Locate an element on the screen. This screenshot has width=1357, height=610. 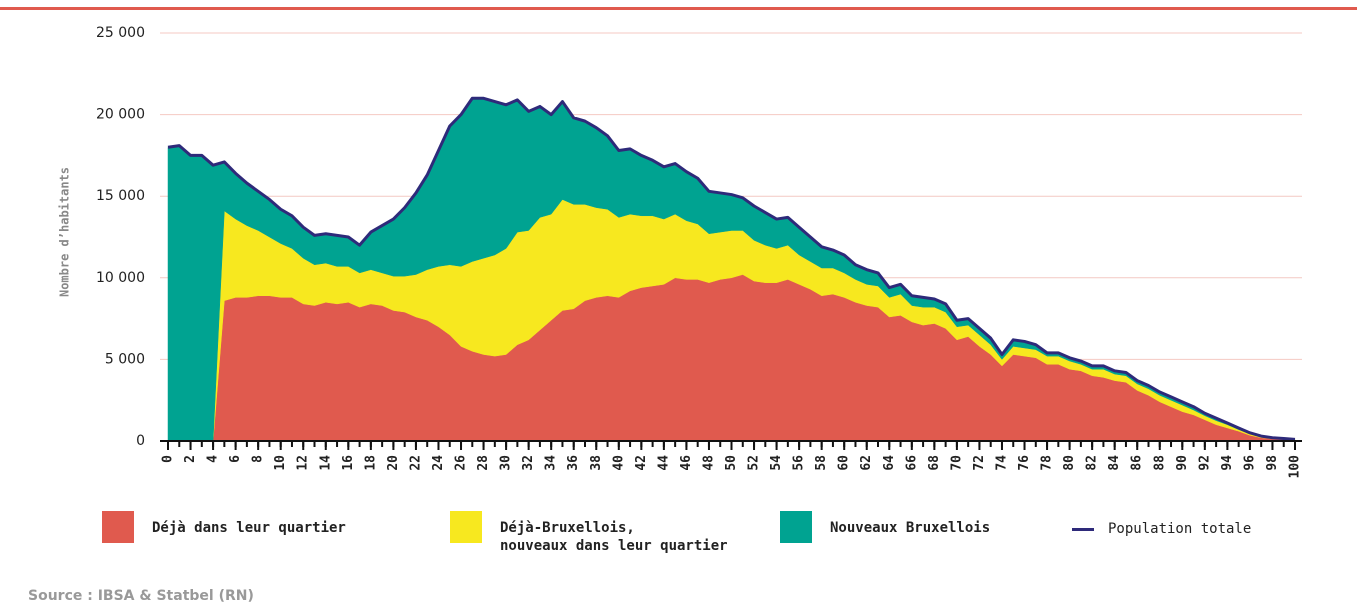
x-tick-label: 34 is located at coordinates (551, 463).